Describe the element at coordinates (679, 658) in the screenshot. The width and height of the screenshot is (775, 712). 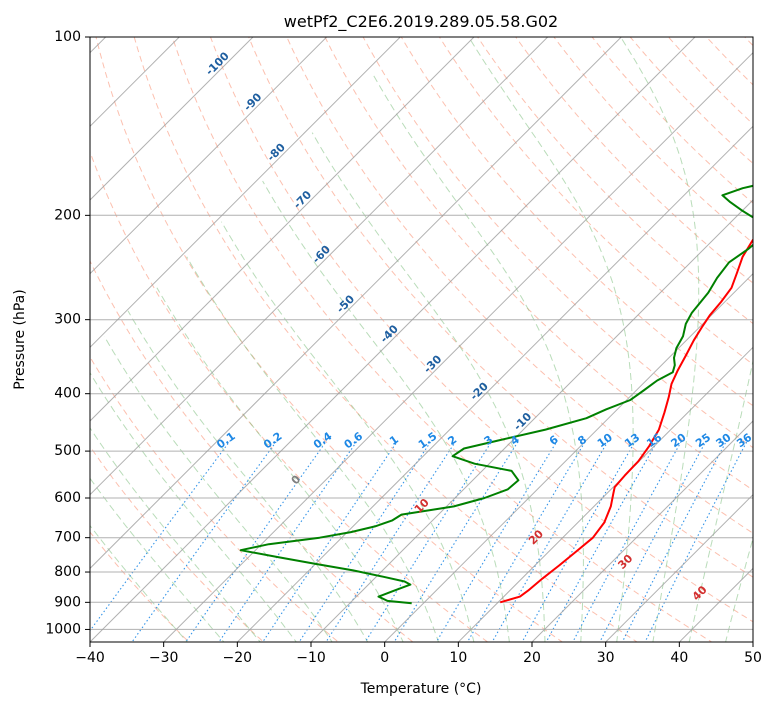
I see `x-tick-label: 40` at that location.